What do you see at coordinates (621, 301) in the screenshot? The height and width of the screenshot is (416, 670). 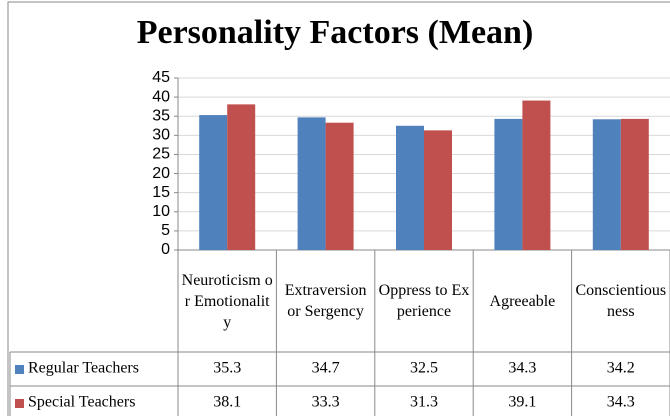 I see `x-tick-label: Conscientiousness` at bounding box center [621, 301].